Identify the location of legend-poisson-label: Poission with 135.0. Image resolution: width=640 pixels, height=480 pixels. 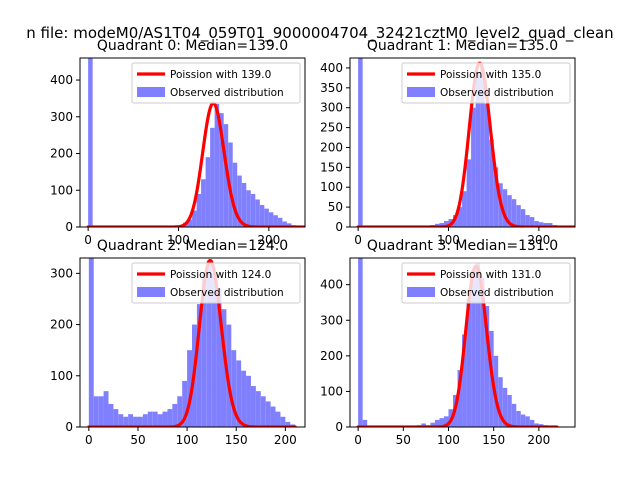
(490, 75).